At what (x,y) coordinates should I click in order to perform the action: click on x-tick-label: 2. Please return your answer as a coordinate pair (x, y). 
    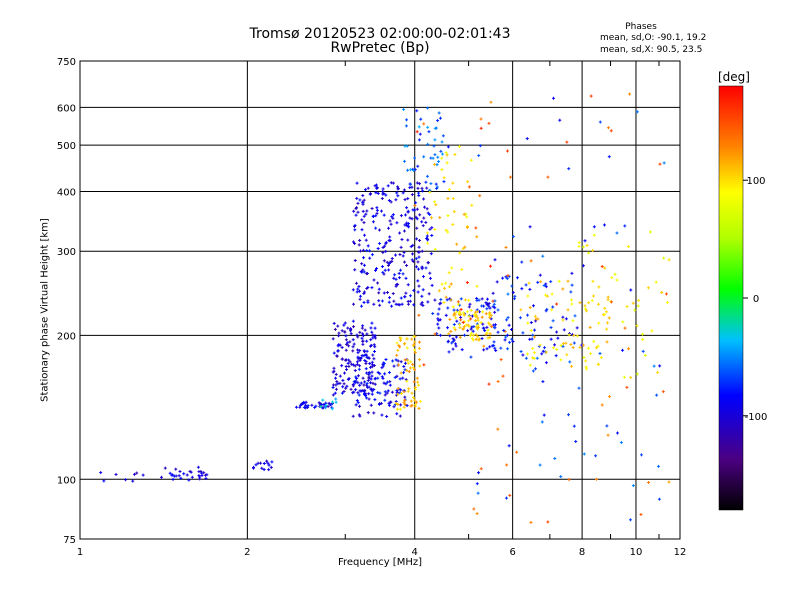
    Looking at the image, I should click on (247, 552).